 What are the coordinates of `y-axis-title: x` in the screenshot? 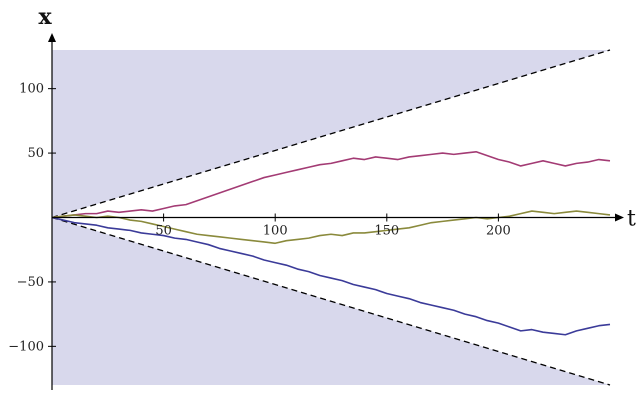 It's located at (45, 17).